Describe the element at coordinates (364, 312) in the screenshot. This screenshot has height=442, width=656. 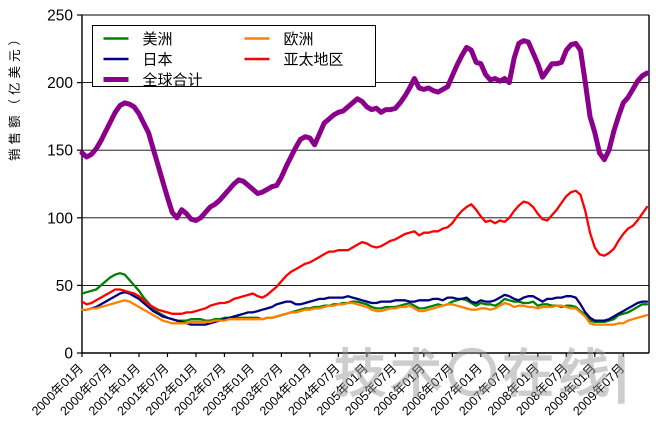
I see `series-line-europe` at that location.